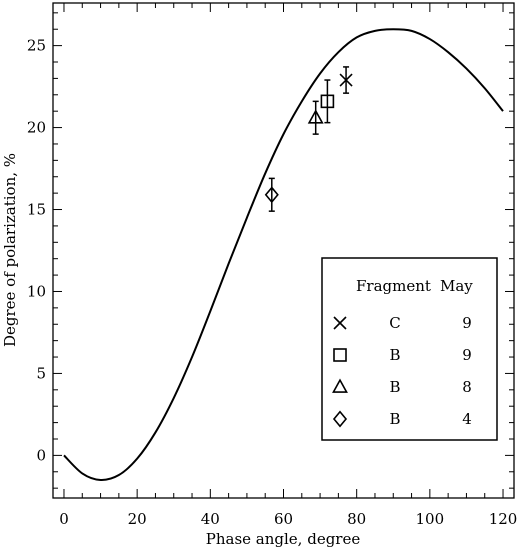 The width and height of the screenshot is (519, 549). Describe the element at coordinates (36, 210) in the screenshot. I see `y-tick-label: 15` at that location.